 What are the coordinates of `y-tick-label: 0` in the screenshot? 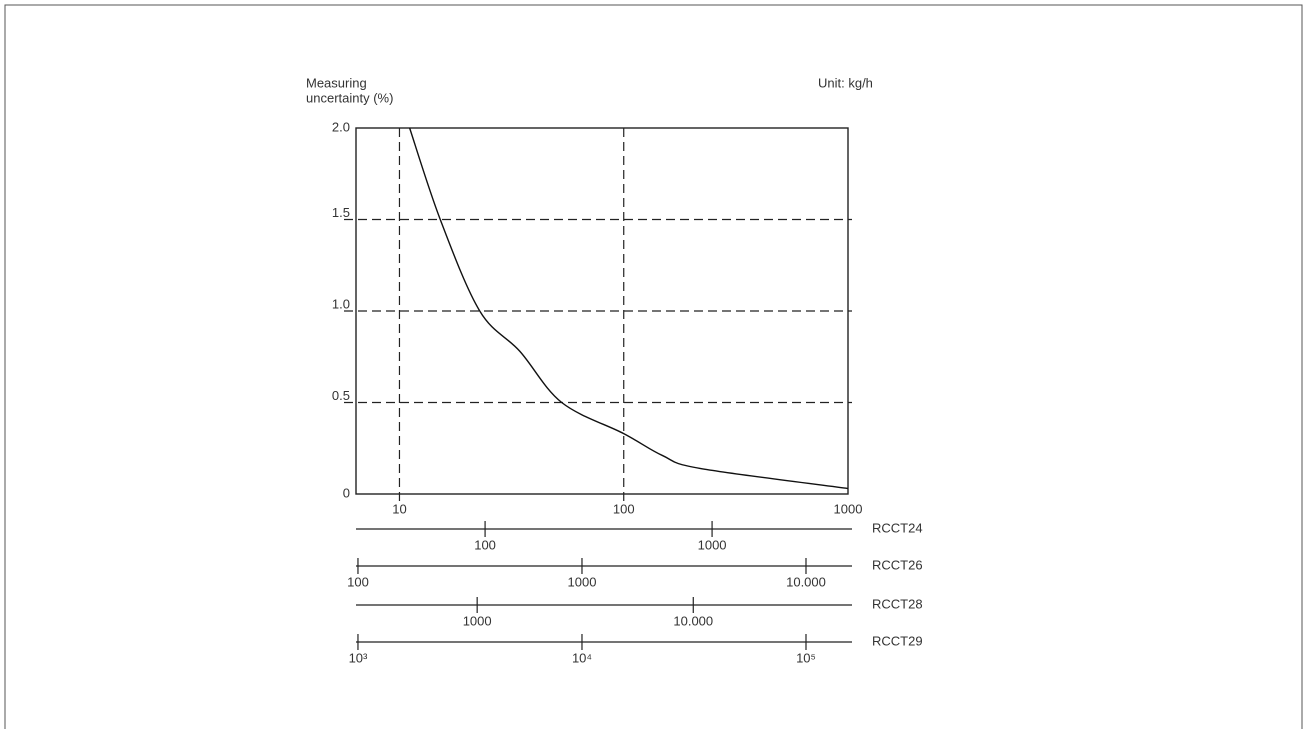 It's located at (346, 492).